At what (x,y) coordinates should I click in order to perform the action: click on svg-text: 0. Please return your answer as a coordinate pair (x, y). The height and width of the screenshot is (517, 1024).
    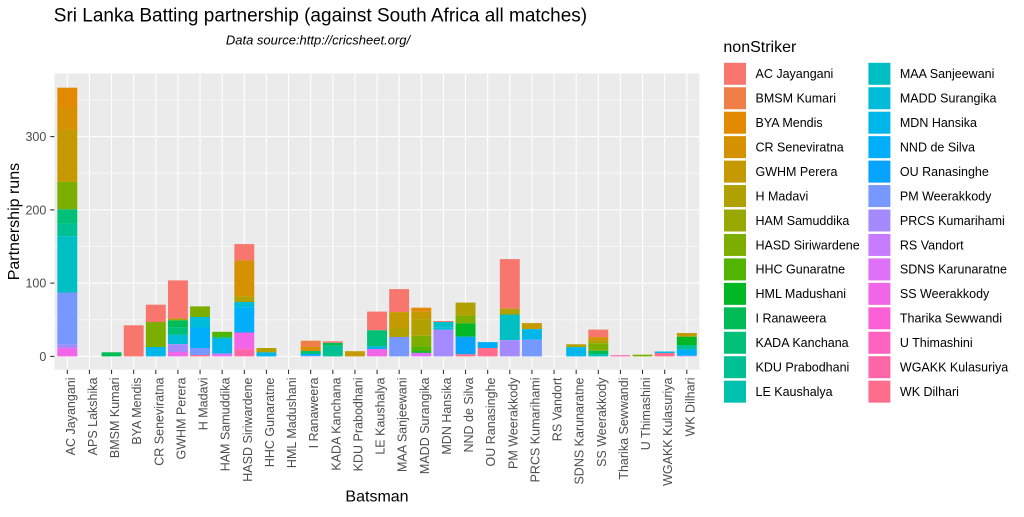
    Looking at the image, I should click on (42, 357).